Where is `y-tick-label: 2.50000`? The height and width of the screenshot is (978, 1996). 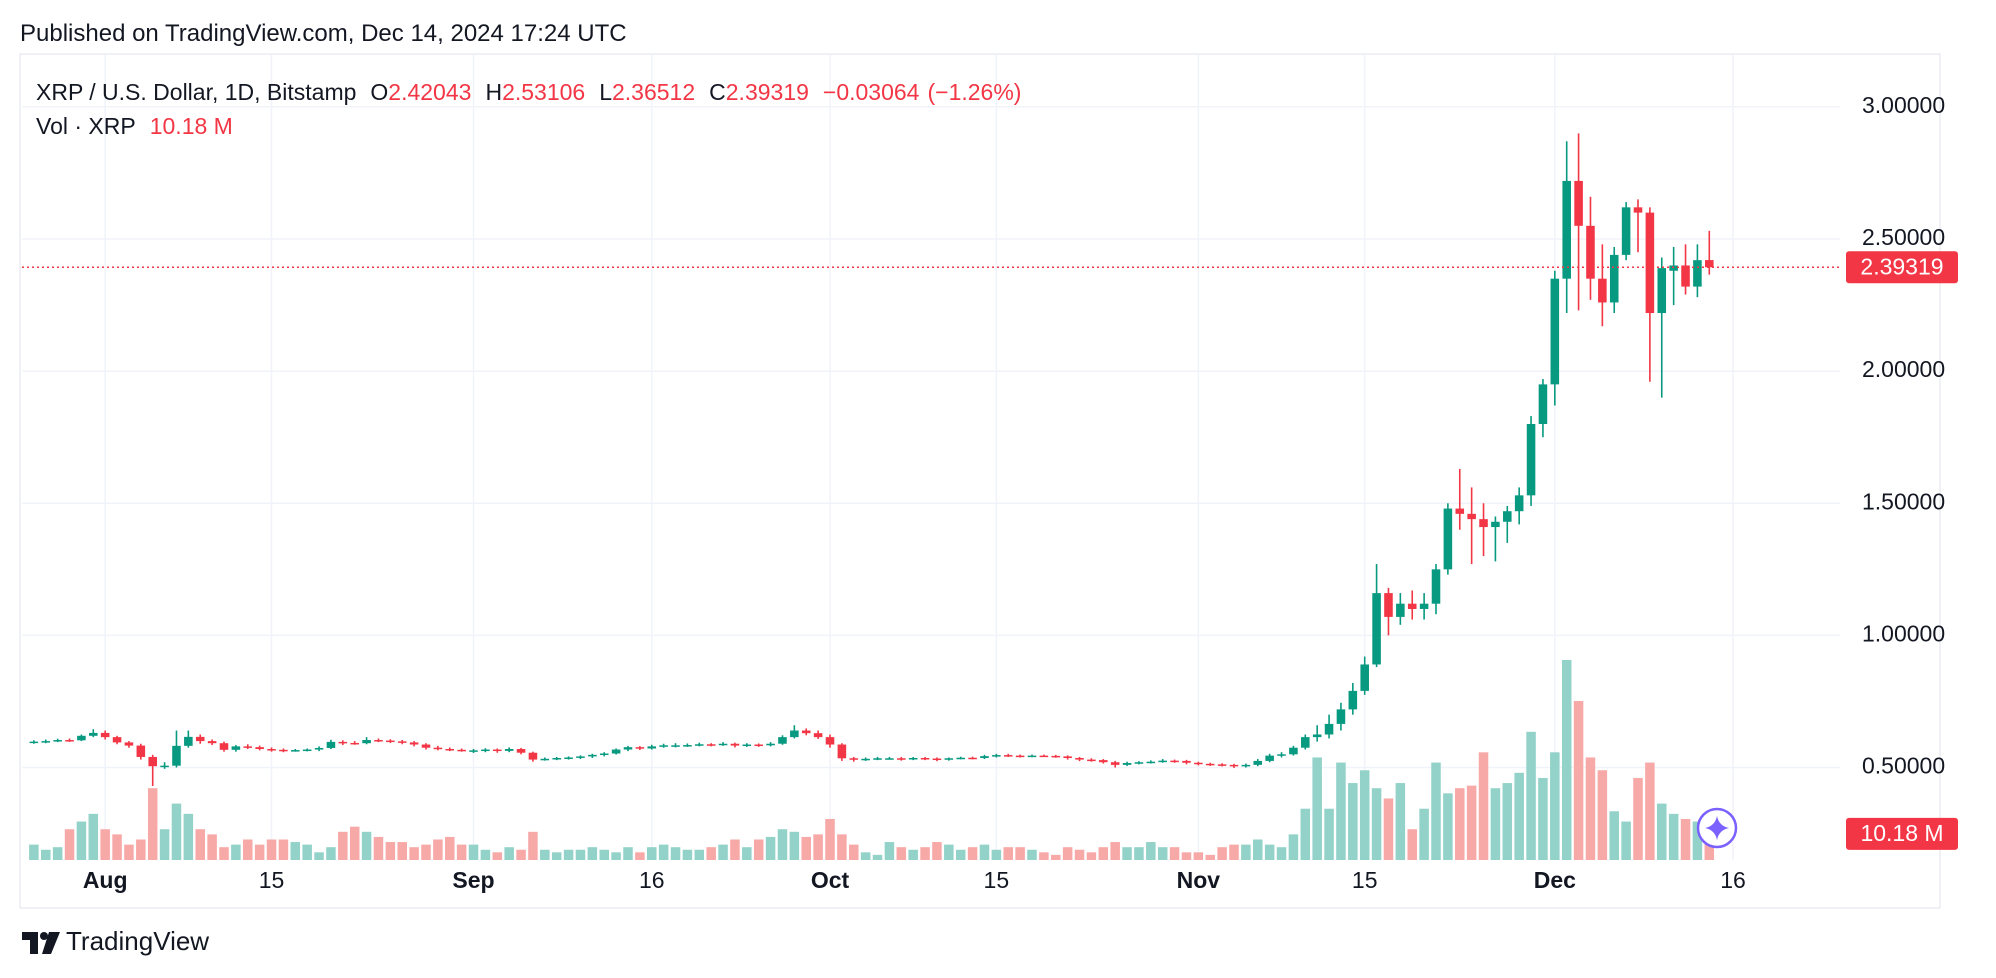
y-tick-label: 2.50000 is located at coordinates (1903, 237).